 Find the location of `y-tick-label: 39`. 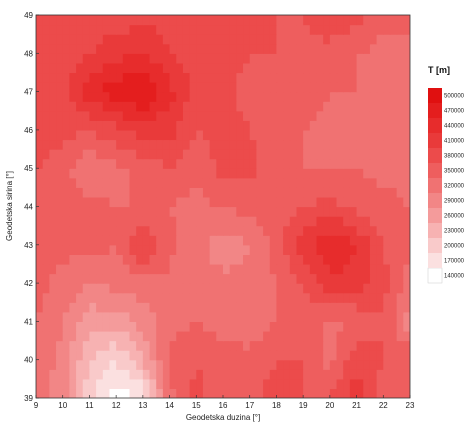

y-tick-label: 39 is located at coordinates (28, 398).